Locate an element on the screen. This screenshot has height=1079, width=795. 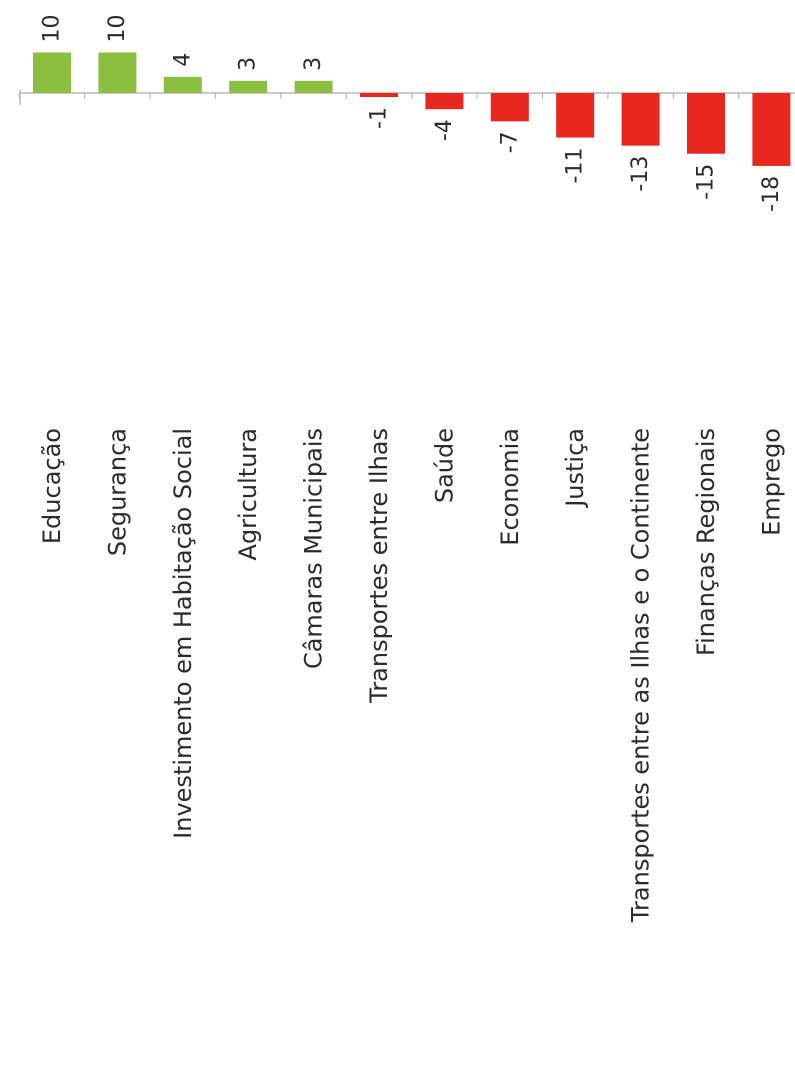
category-label: Finanças Regionais is located at coordinates (706, 542).